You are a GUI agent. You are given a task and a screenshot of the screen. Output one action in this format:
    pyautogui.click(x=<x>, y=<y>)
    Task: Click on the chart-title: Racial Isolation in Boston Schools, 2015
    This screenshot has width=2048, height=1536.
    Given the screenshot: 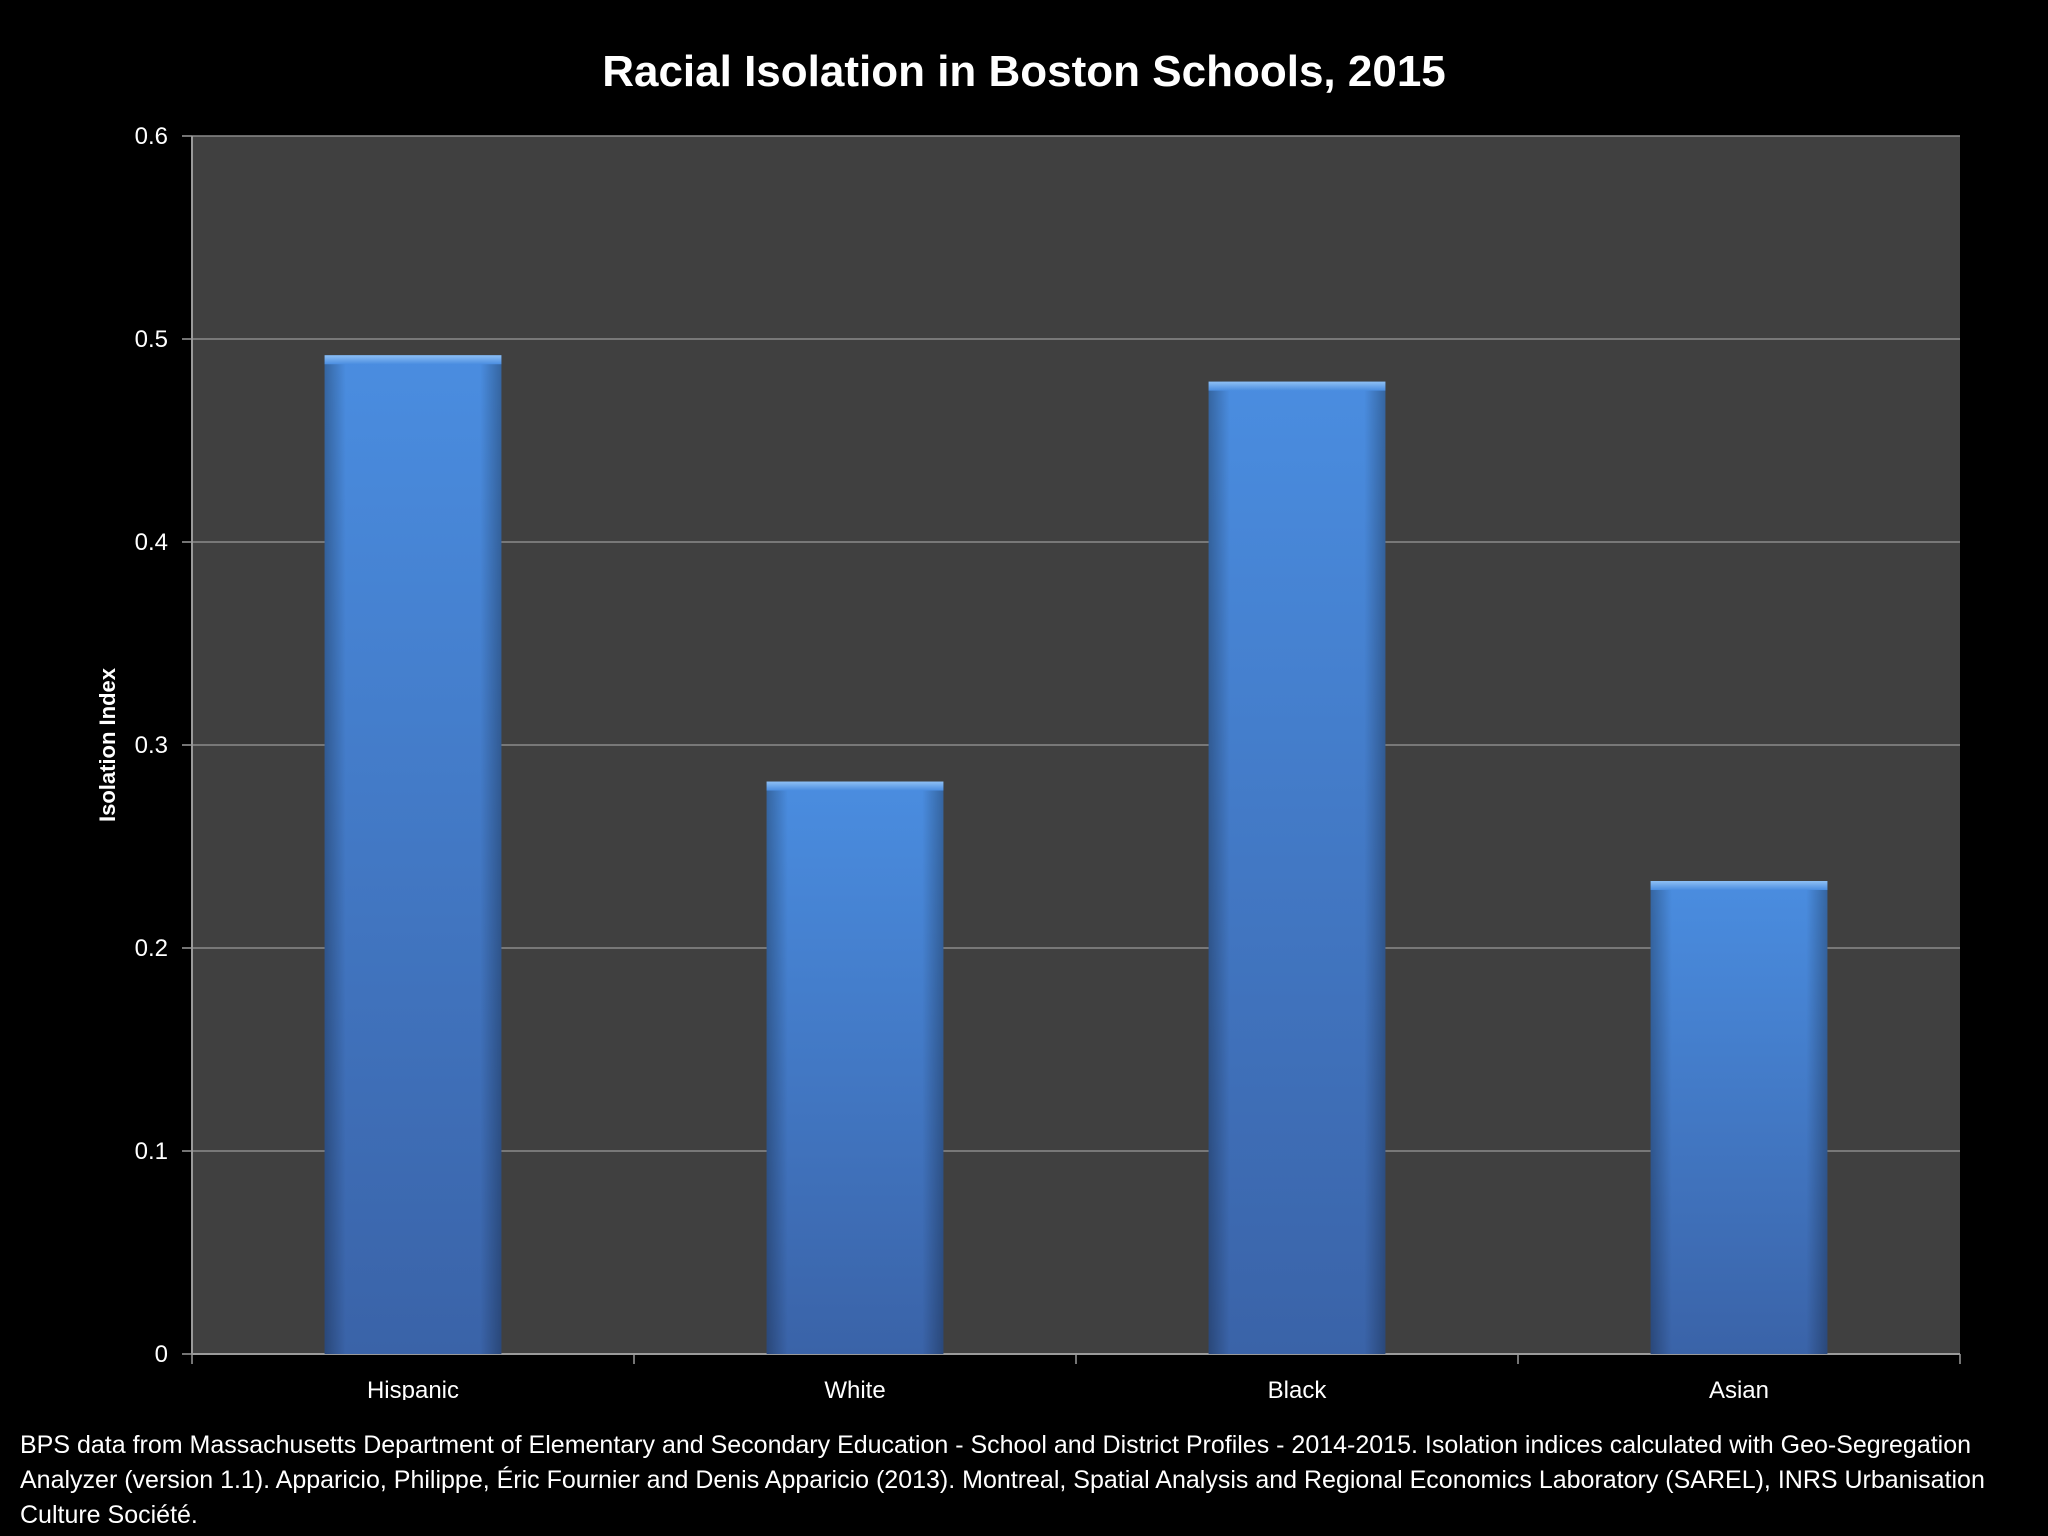 What is the action you would take?
    pyautogui.click(x=1024, y=71)
    